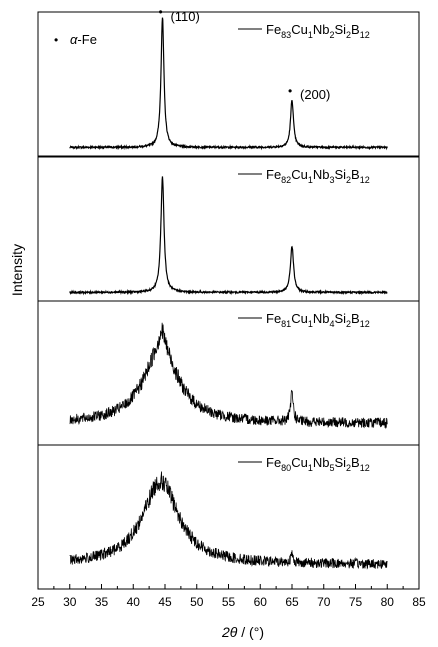 This screenshot has width=438, height=647. Describe the element at coordinates (324, 602) in the screenshot. I see `x-tick-label: 70` at that location.